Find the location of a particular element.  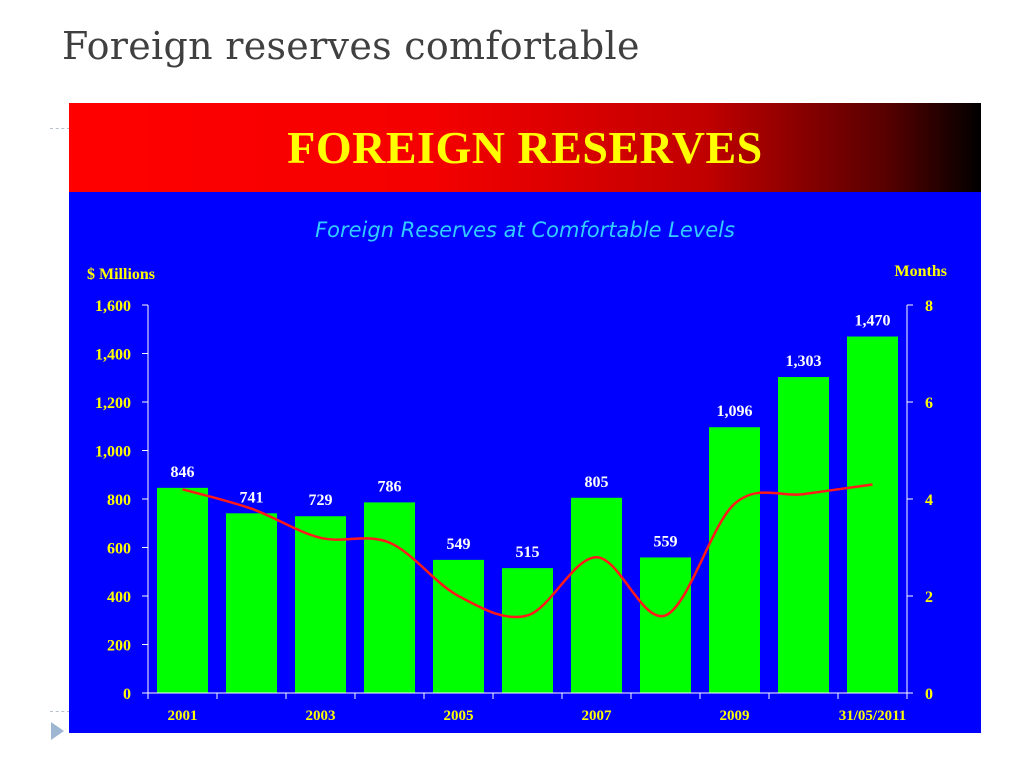

y-tick-label-4: 800 is located at coordinates (119, 500).